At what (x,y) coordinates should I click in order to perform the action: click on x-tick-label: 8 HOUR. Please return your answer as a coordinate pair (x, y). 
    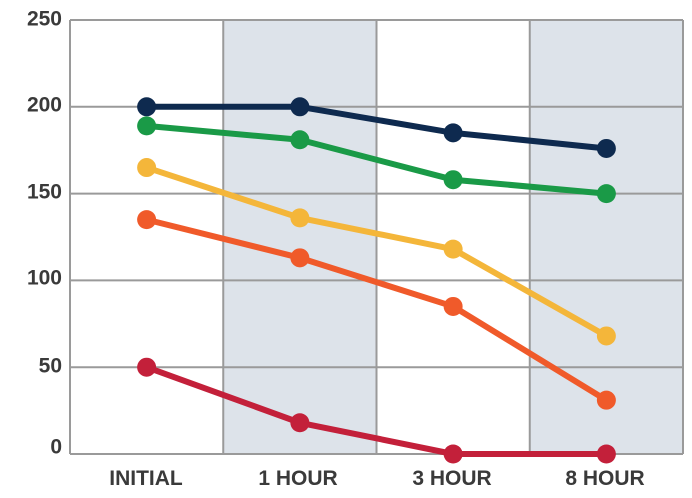
    Looking at the image, I should click on (604, 478).